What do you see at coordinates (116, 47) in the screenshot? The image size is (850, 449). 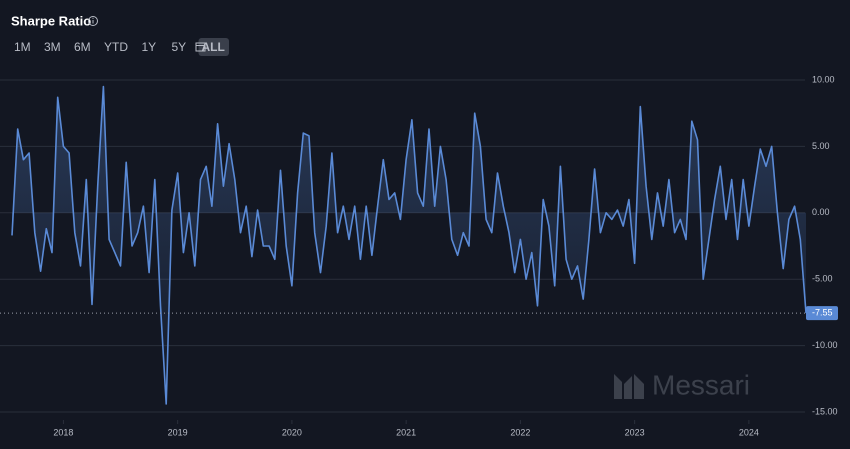 I see `range-button: YTD` at bounding box center [116, 47].